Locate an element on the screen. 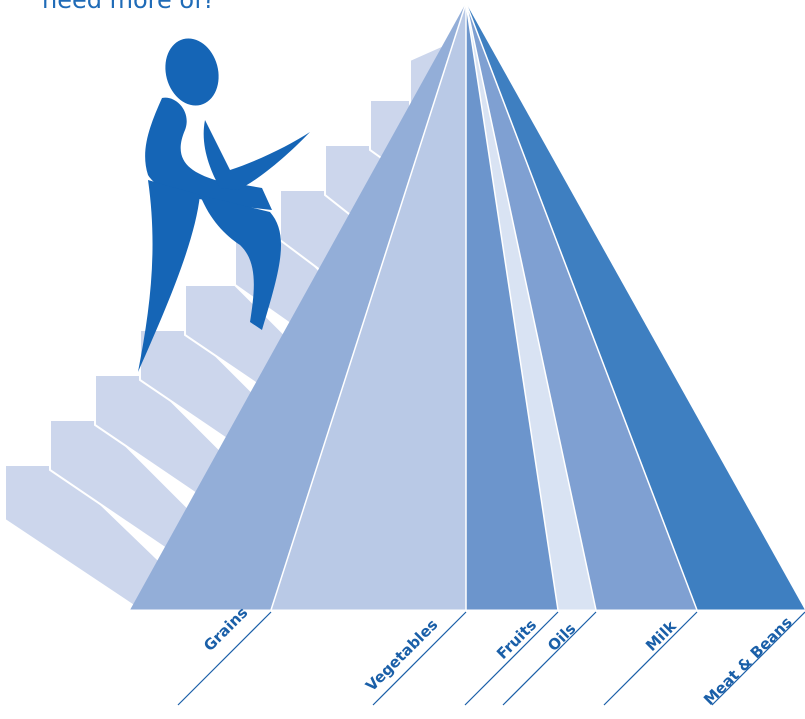  figure-head is located at coordinates (192, 72).